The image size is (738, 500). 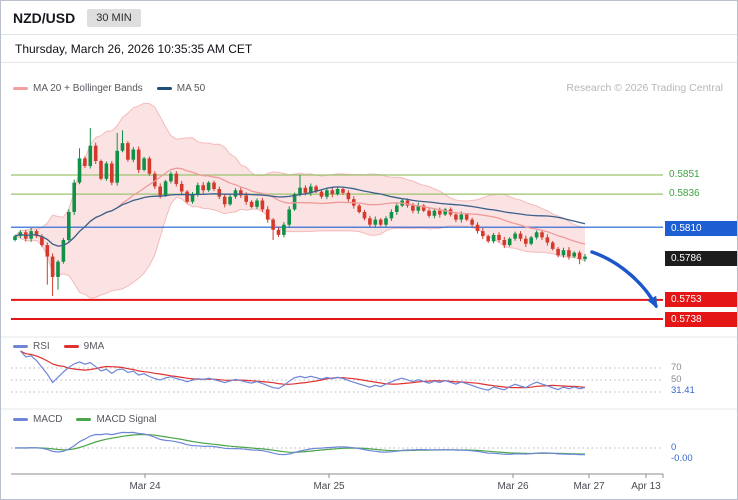 What do you see at coordinates (369, 49) in the screenshot?
I see `datetime: Thursday, March 26, 2026 10:35:35 AM CET` at bounding box center [369, 49].